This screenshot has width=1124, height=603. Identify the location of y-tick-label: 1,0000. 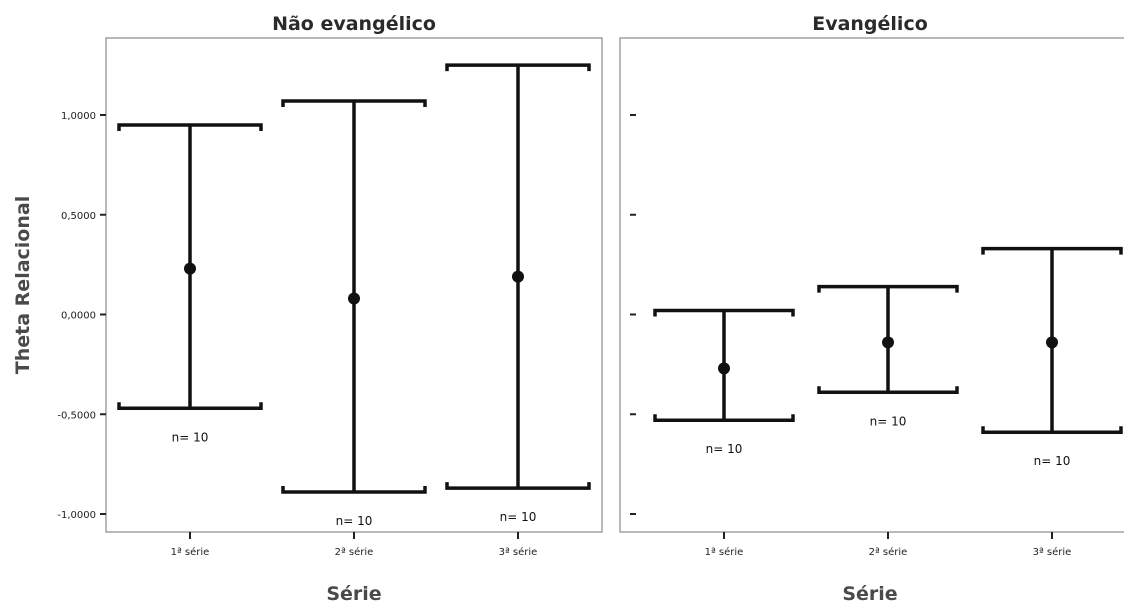
(78, 116).